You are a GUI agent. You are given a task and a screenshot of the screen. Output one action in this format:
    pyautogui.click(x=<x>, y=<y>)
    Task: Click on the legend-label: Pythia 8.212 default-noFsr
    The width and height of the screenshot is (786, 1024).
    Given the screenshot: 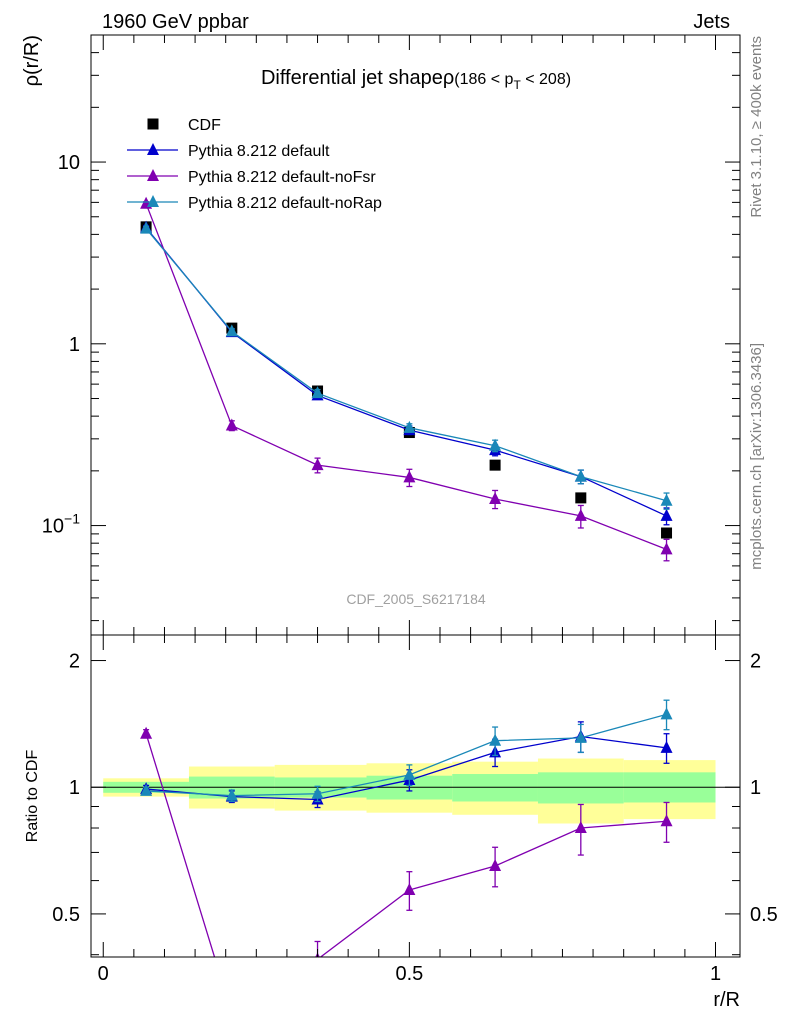 What is the action you would take?
    pyautogui.click(x=282, y=177)
    